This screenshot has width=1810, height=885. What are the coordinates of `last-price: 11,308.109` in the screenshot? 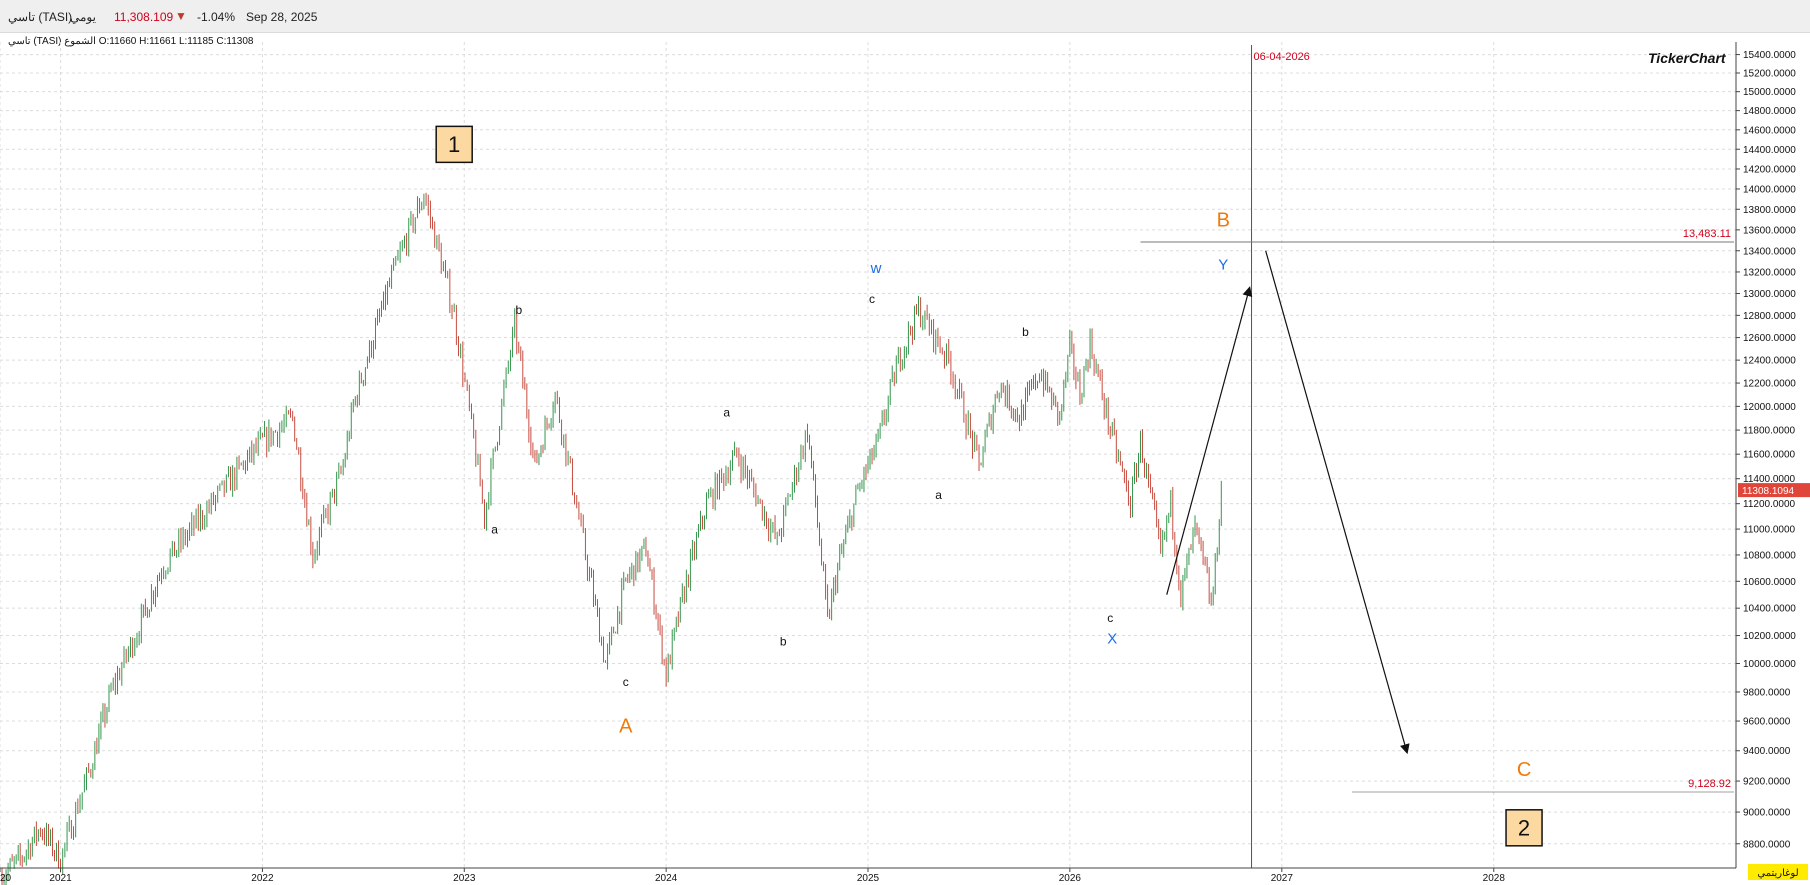 It's located at (144, 17).